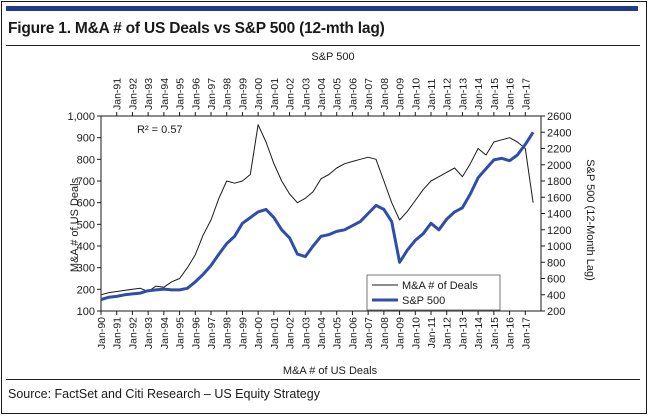 This screenshot has height=417, width=650. I want to click on x-bottom-tick-label: Jan-02, so click(291, 333).